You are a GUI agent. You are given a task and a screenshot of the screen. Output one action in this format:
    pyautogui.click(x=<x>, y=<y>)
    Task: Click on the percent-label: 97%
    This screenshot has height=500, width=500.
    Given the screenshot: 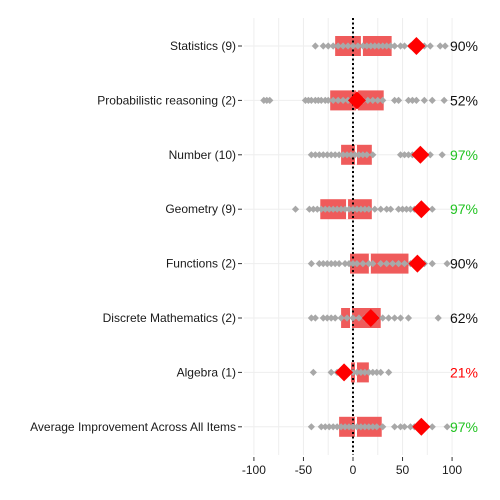 What is the action you would take?
    pyautogui.click(x=464, y=155)
    